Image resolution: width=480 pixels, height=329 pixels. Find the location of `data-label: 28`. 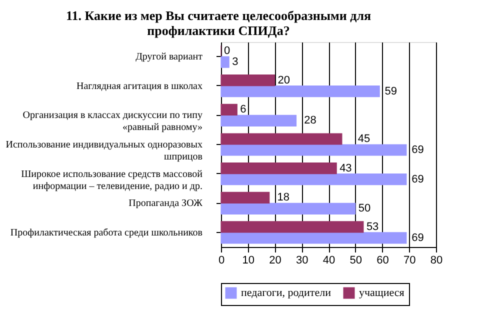

data-label: 28 is located at coordinates (310, 120).